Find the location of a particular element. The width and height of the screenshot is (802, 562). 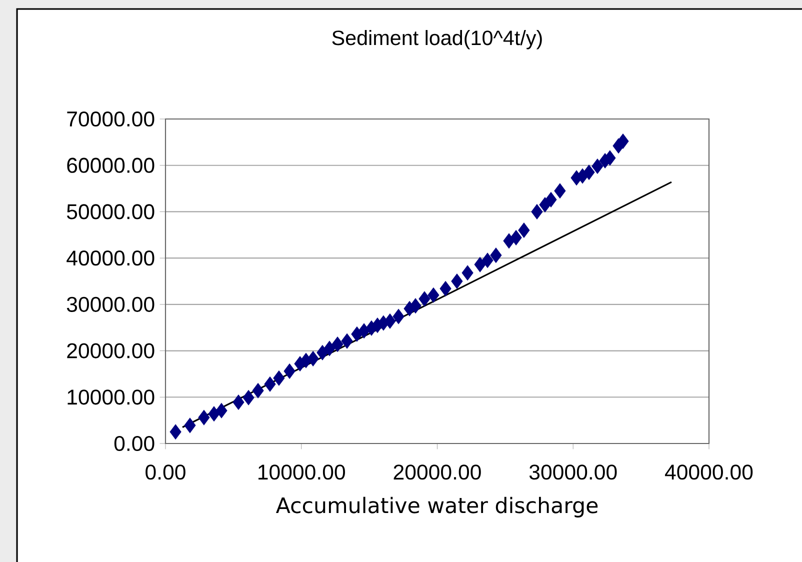

x-tick-label: 30000.00 is located at coordinates (573, 472).